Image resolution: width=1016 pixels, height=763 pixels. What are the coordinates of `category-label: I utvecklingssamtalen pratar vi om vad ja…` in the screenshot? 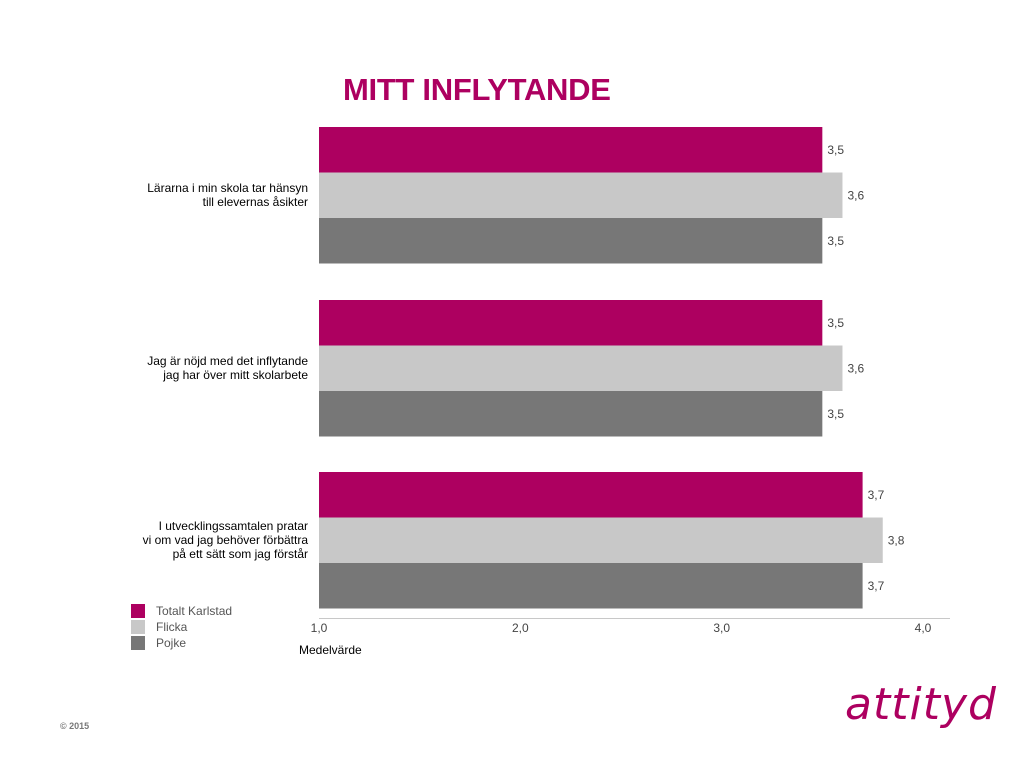 It's located at (184, 540).